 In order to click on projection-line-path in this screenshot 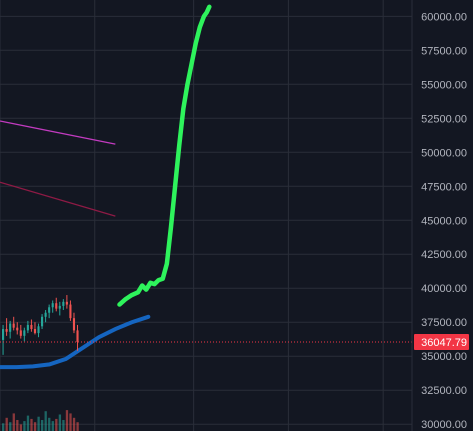, I will do `click(164, 155)`.